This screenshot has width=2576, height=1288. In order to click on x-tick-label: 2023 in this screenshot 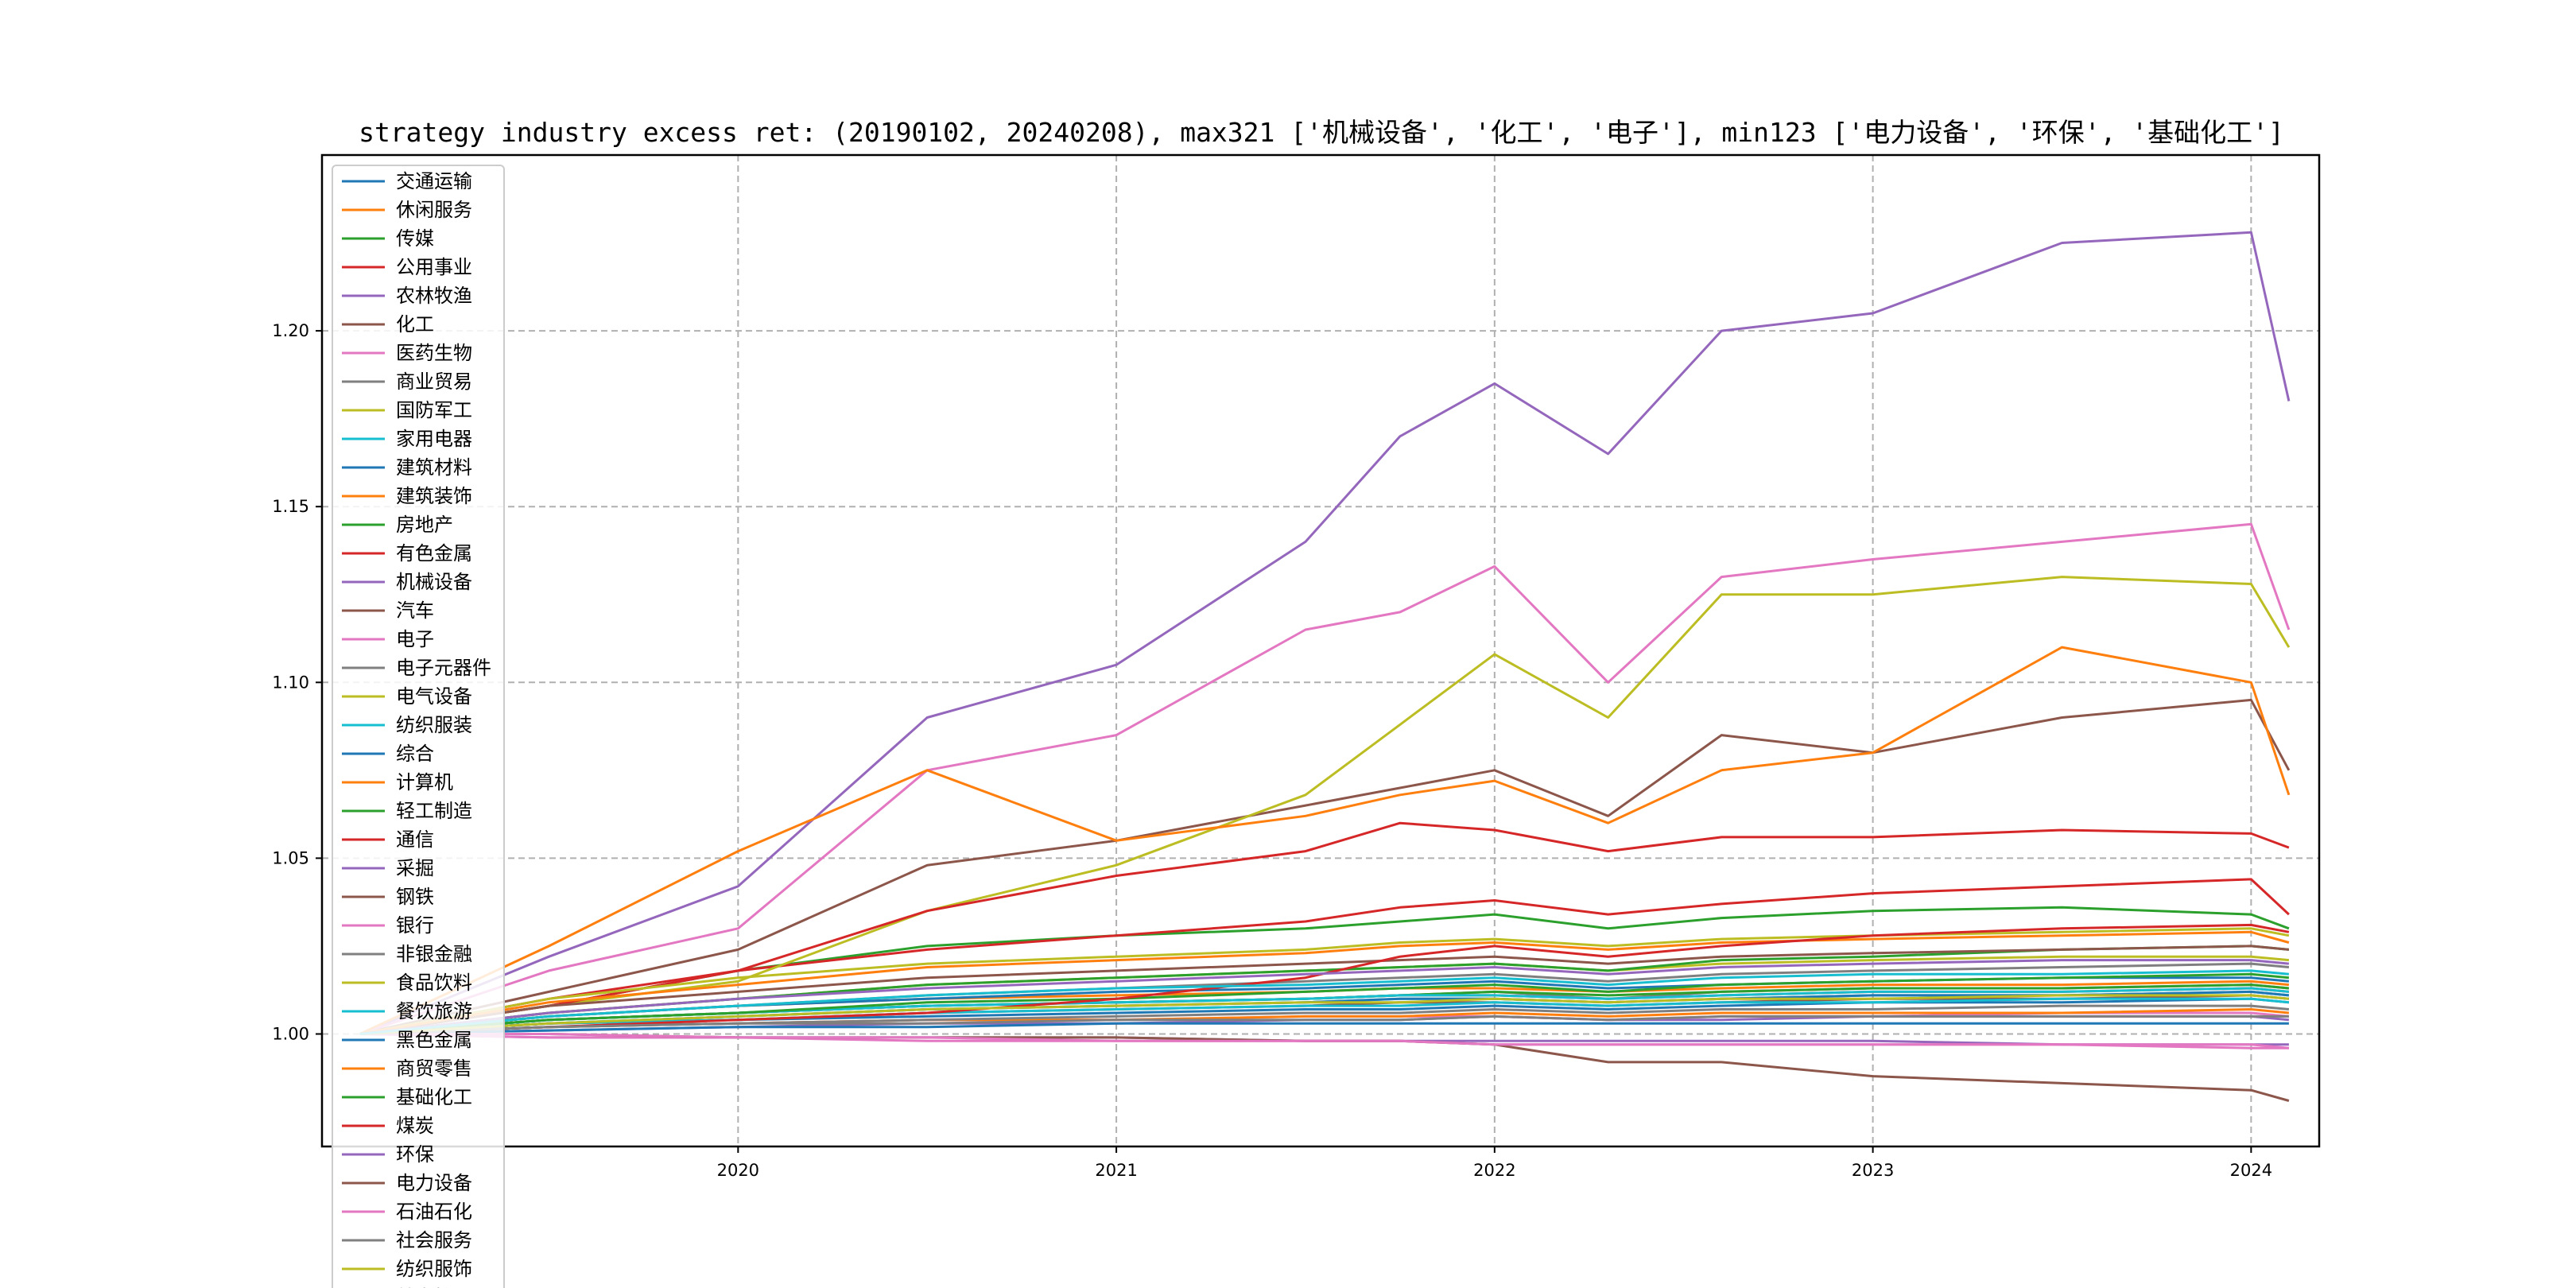, I will do `click(1873, 1170)`.